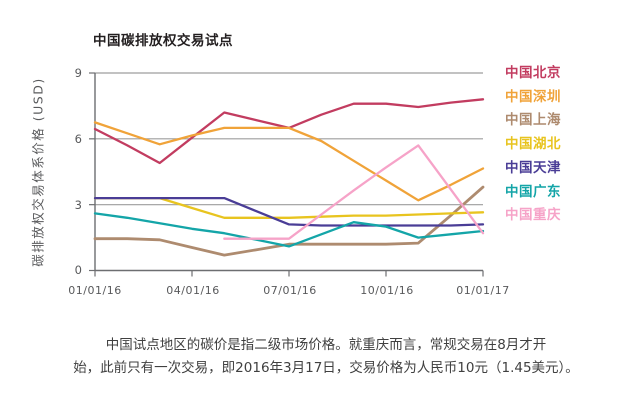  What do you see at coordinates (78, 139) in the screenshot?
I see `y-tick-label-6: 6` at bounding box center [78, 139].